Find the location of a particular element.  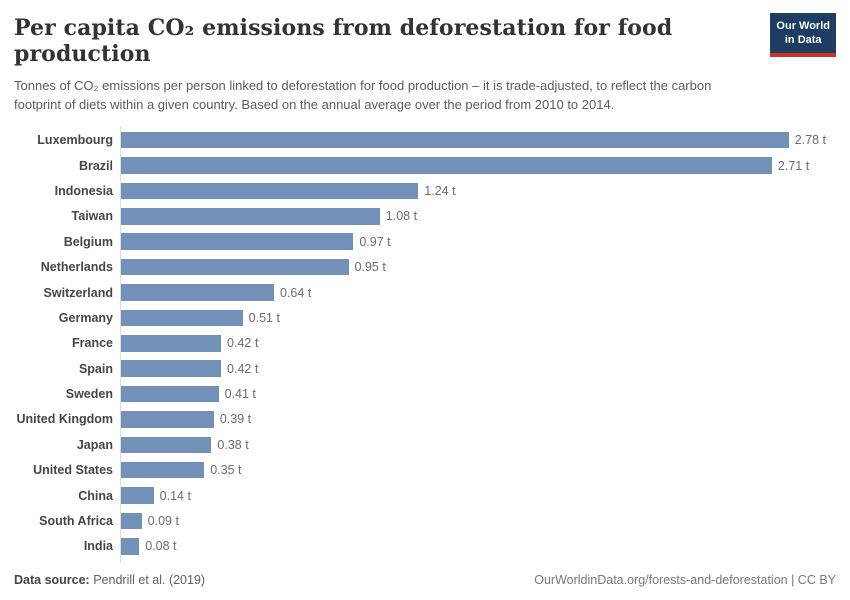

bar-row: Switzerland 0.64 t is located at coordinates (425, 292).